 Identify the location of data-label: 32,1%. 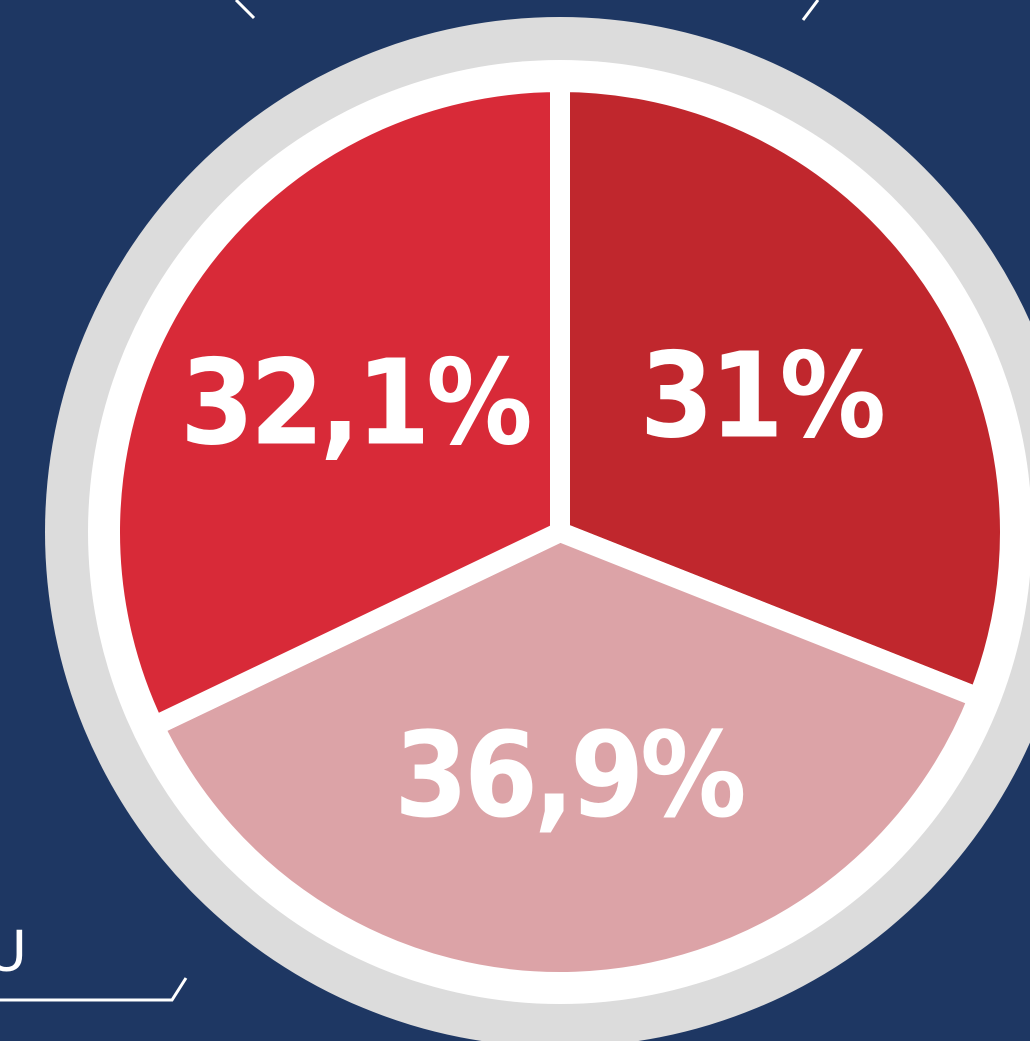
(355, 402).